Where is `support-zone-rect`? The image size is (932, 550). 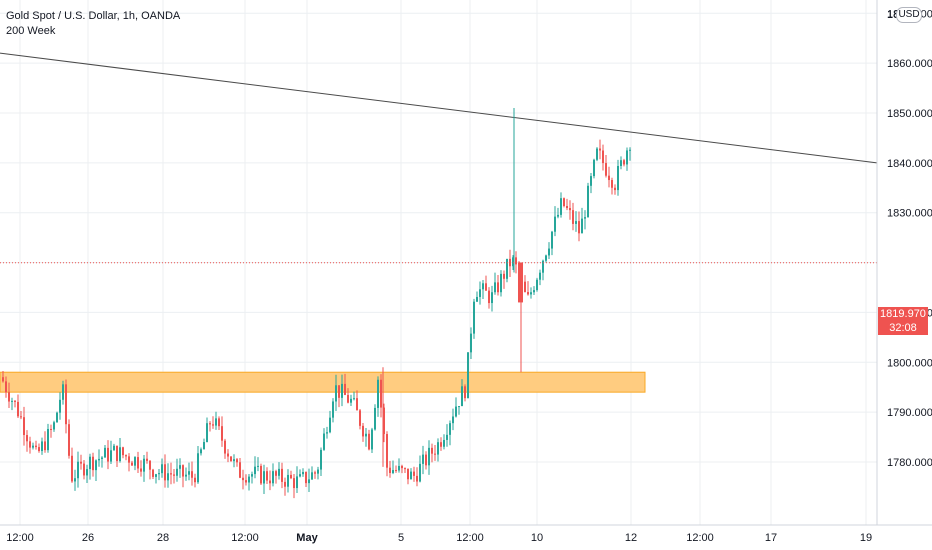 support-zone-rect is located at coordinates (323, 382).